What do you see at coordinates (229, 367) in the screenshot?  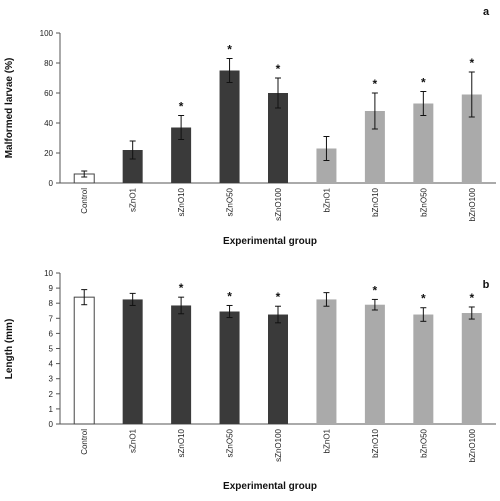 I see `bar-b-sZnO50` at bounding box center [229, 367].